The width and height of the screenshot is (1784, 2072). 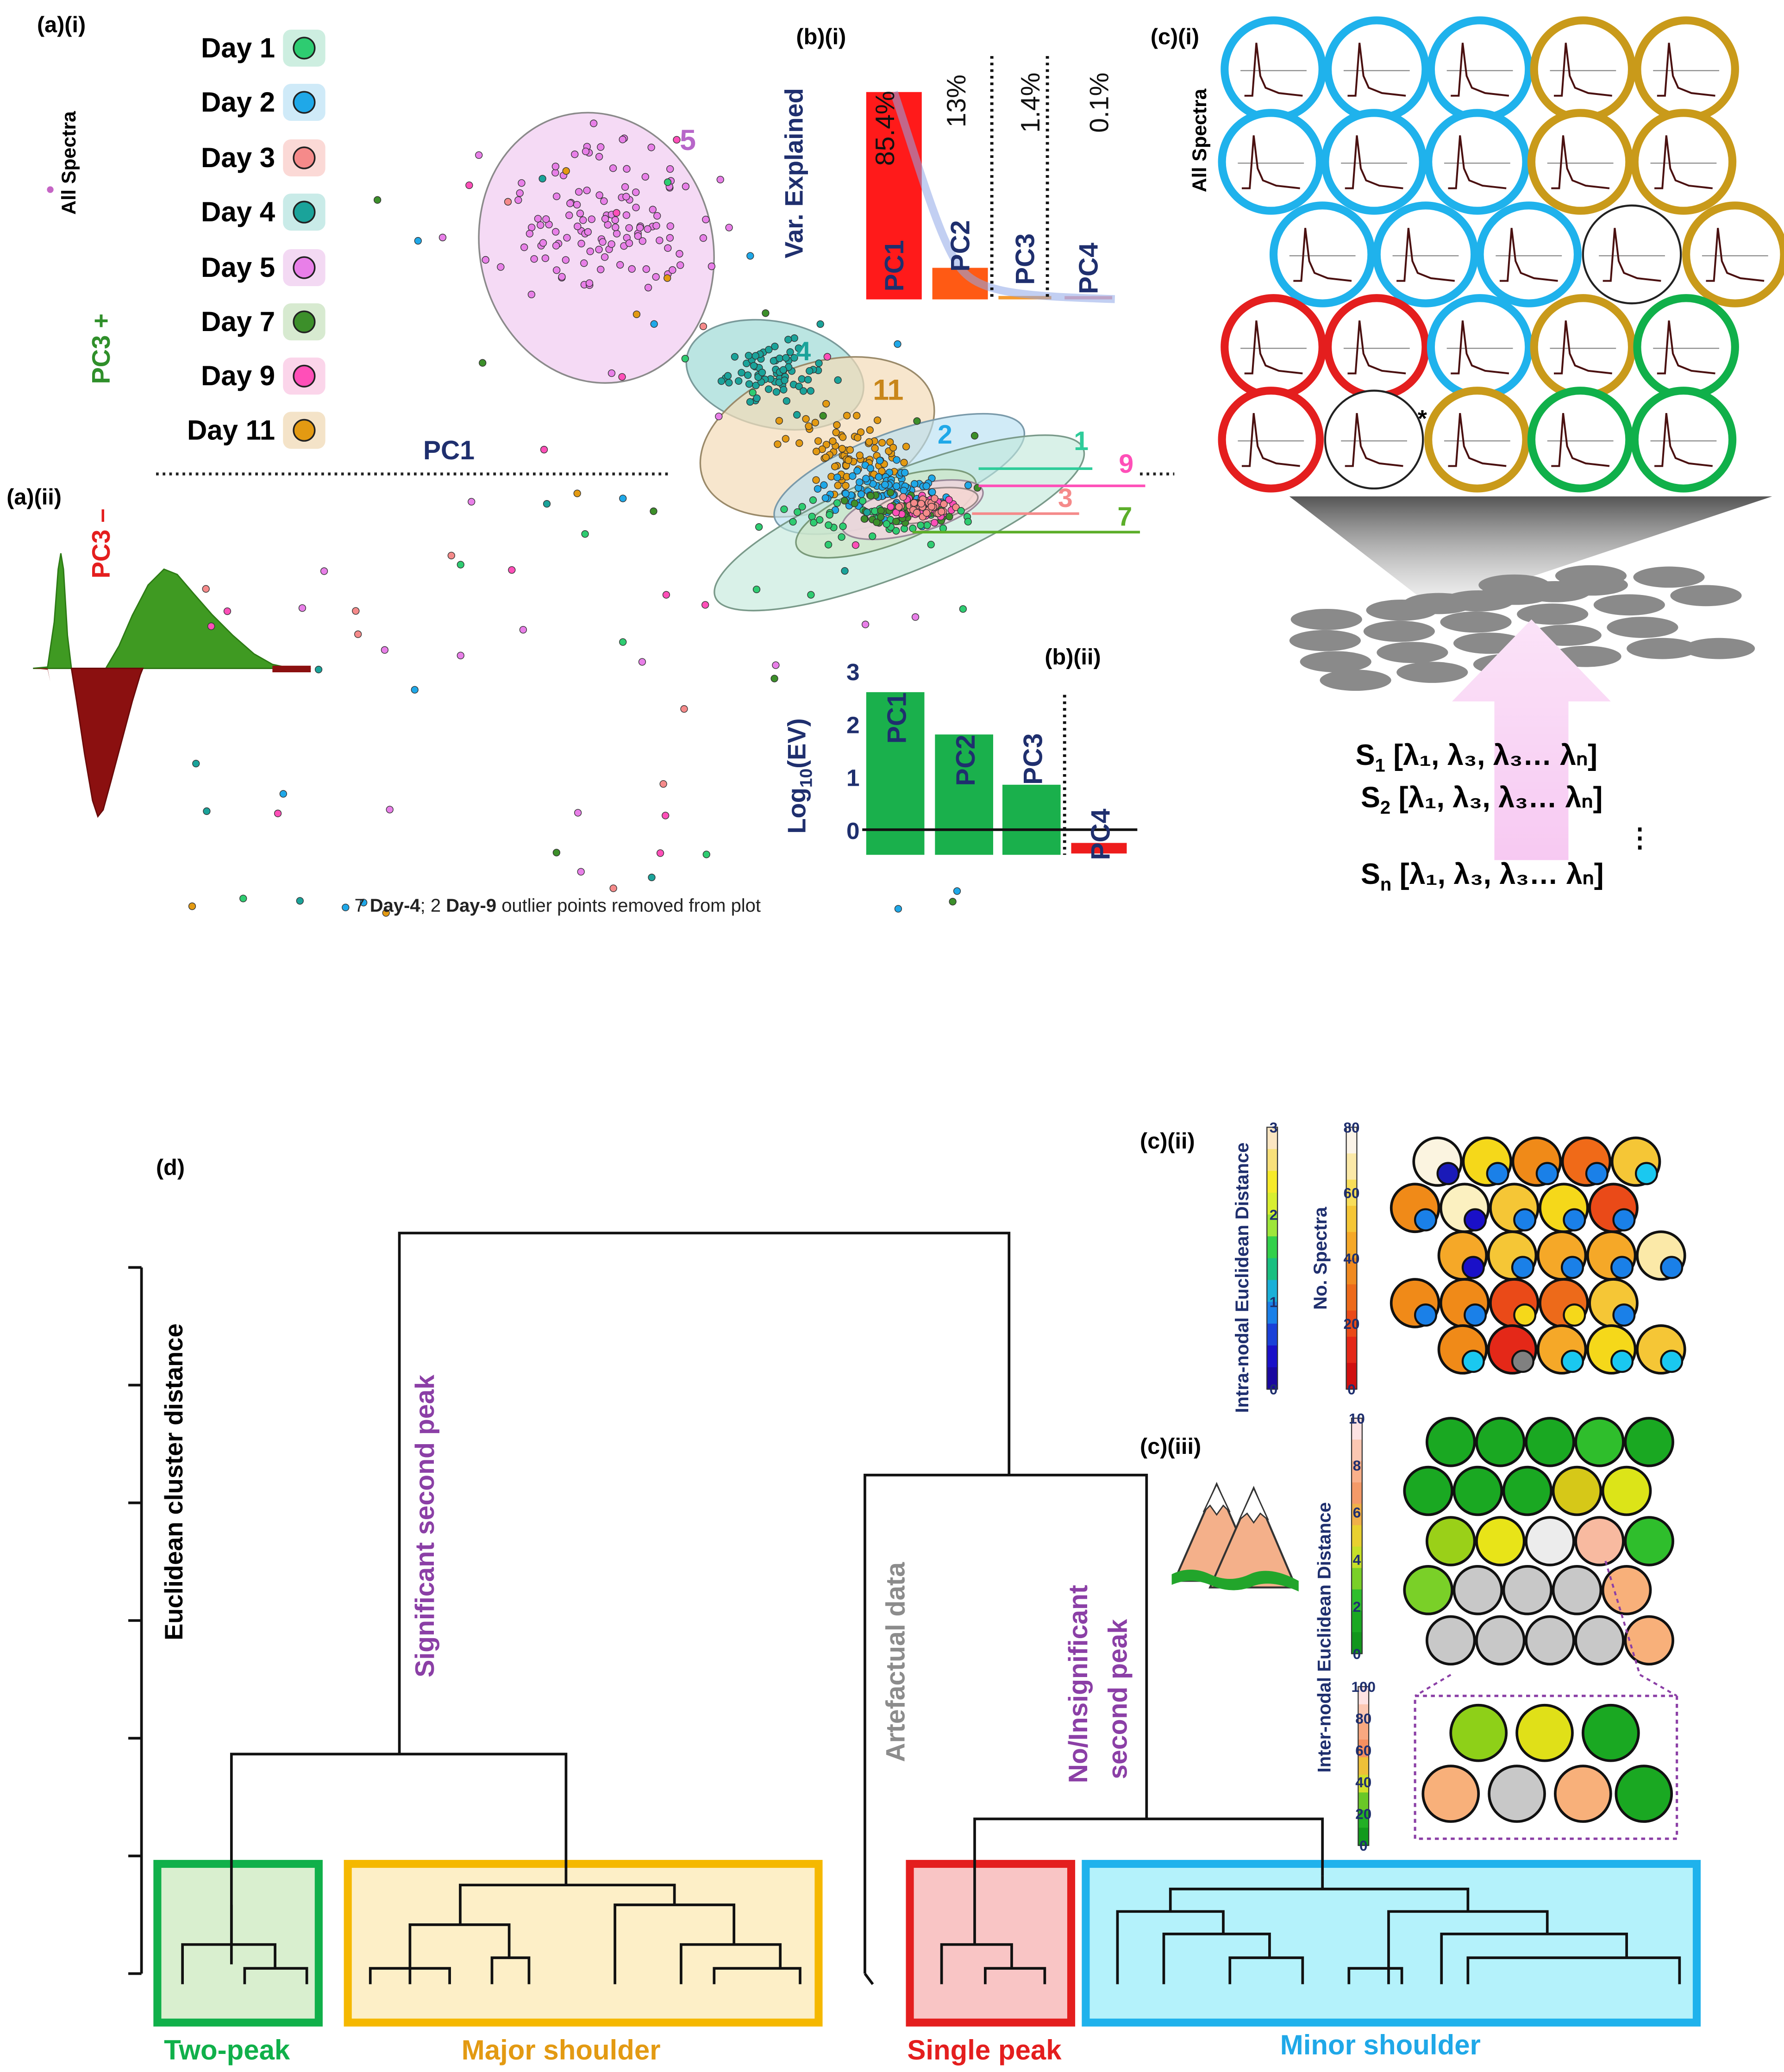 What do you see at coordinates (1363, 1846) in the screenshot?
I see `cb-inter-b-tick-0: 0` at bounding box center [1363, 1846].